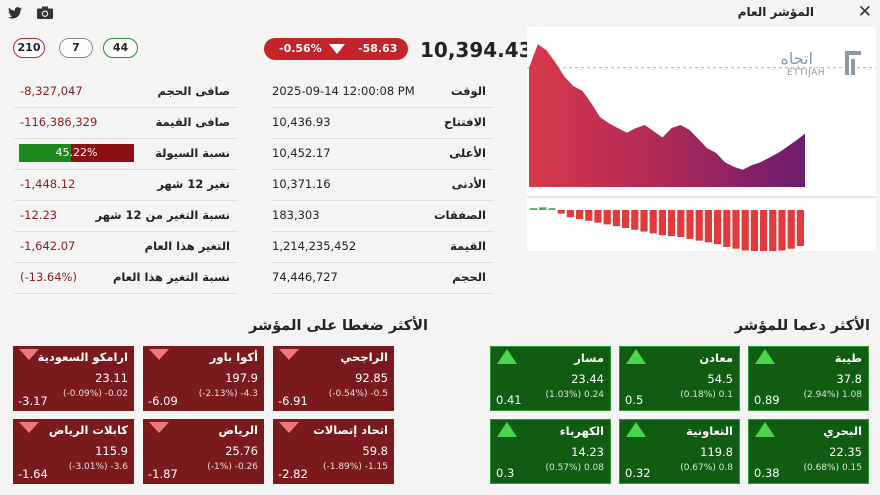 This screenshot has width=880, height=495. I want to click on stock-card-masar: مسار 23.44 (1.03%) 0.24 0.41, so click(550, 378).